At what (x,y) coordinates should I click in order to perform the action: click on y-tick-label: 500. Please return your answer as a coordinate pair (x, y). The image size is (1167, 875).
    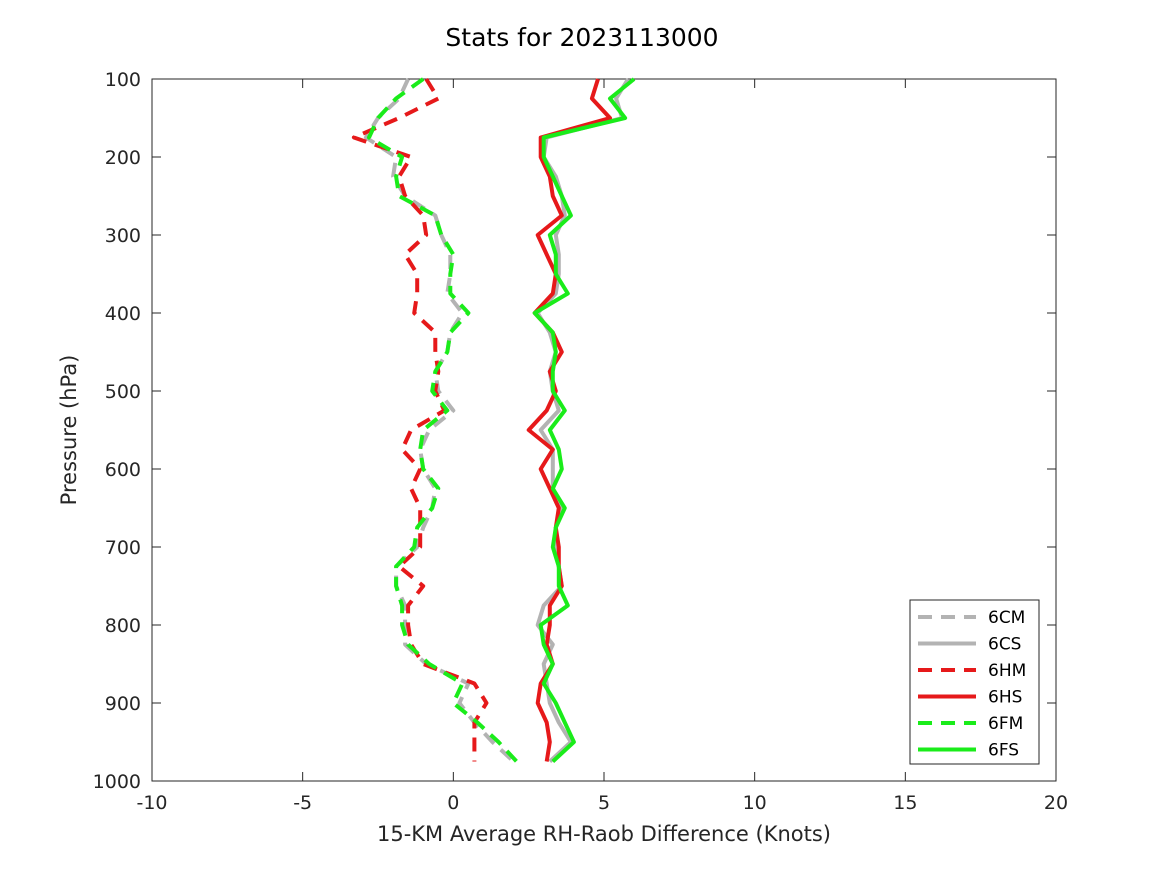
    Looking at the image, I should click on (123, 392).